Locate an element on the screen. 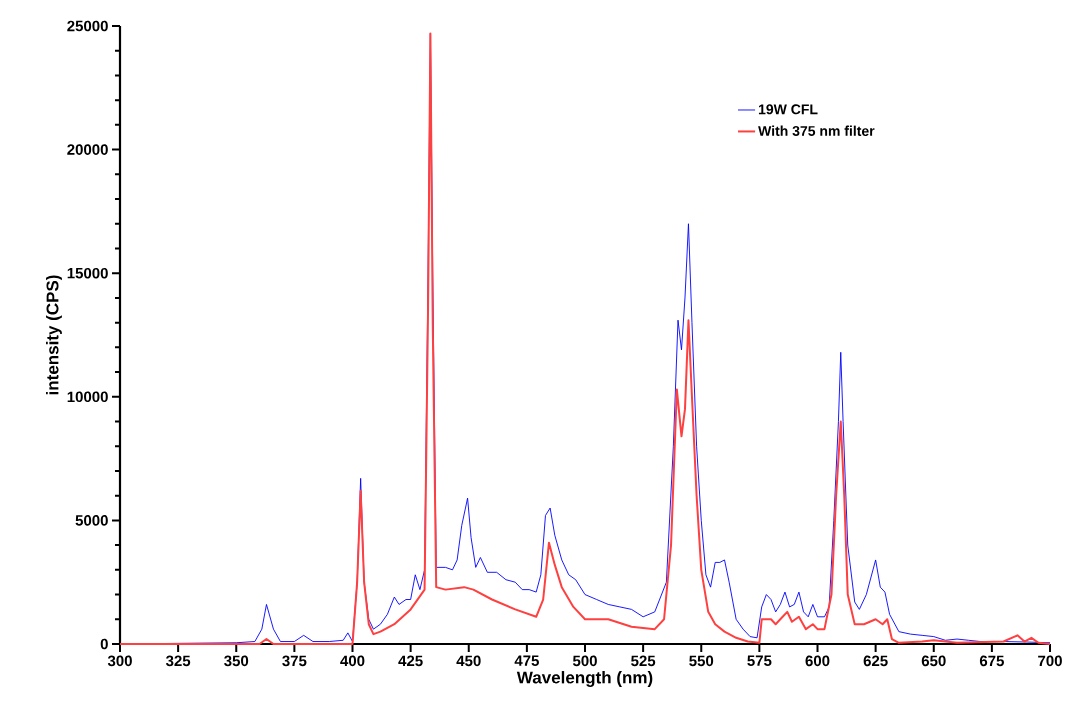 The image size is (1075, 720). x-tick-label: 600 is located at coordinates (817, 661).